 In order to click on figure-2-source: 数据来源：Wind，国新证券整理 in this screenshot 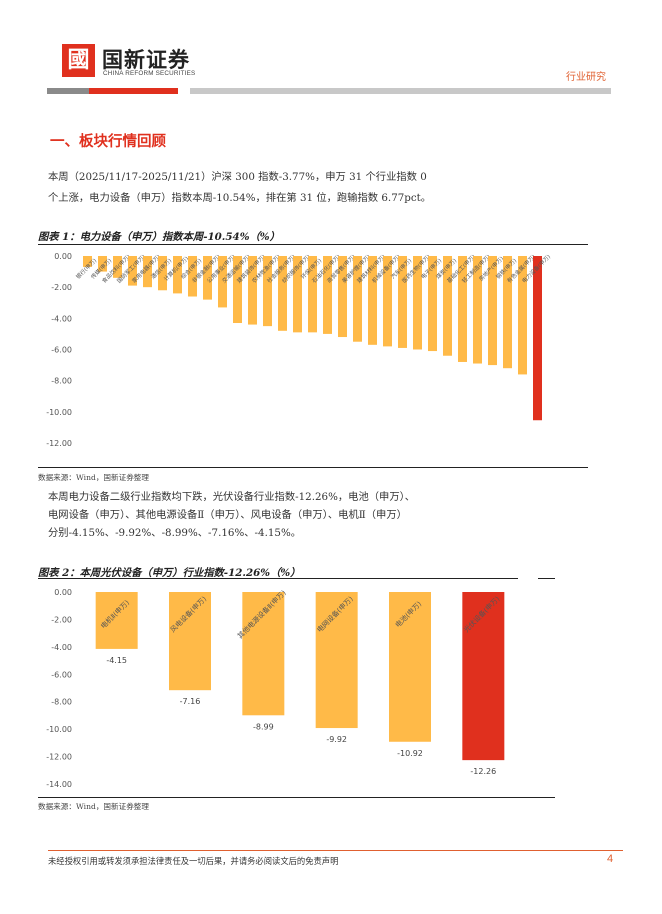, I will do `click(93, 806)`.